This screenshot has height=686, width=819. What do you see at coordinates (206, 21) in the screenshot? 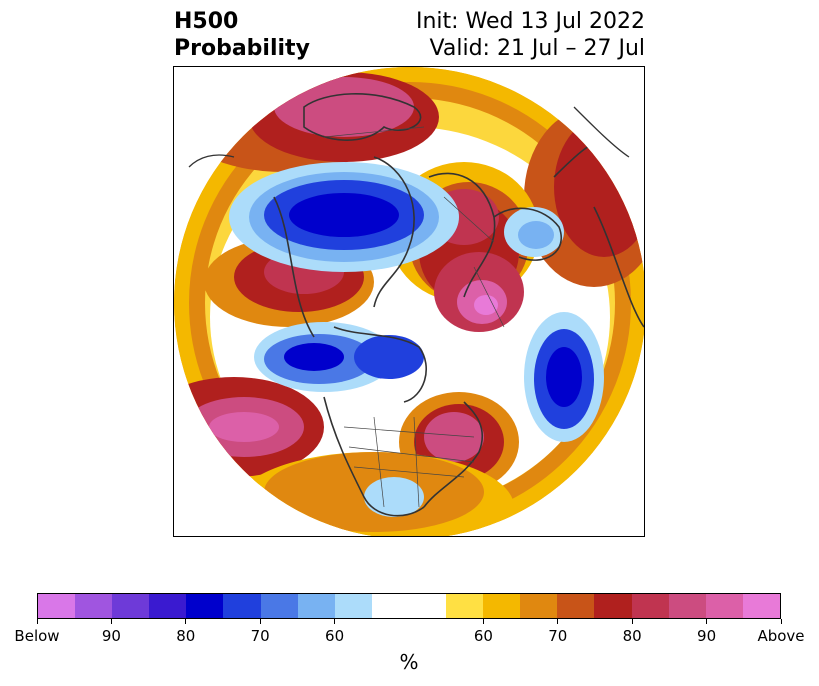
I see `title-variable: H500` at bounding box center [206, 21].